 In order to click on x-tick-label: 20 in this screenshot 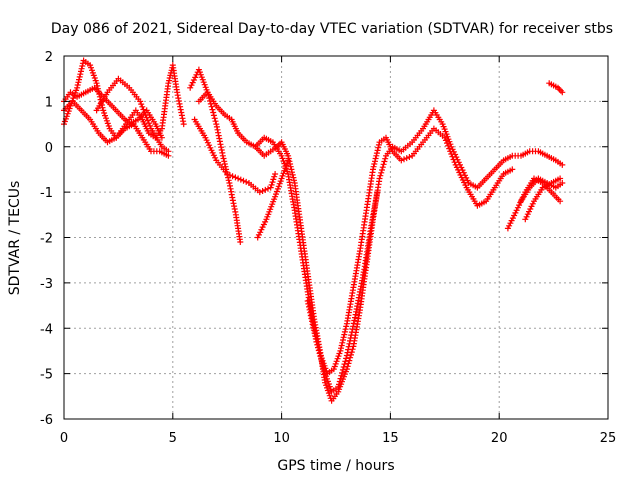, I will do `click(499, 438)`.